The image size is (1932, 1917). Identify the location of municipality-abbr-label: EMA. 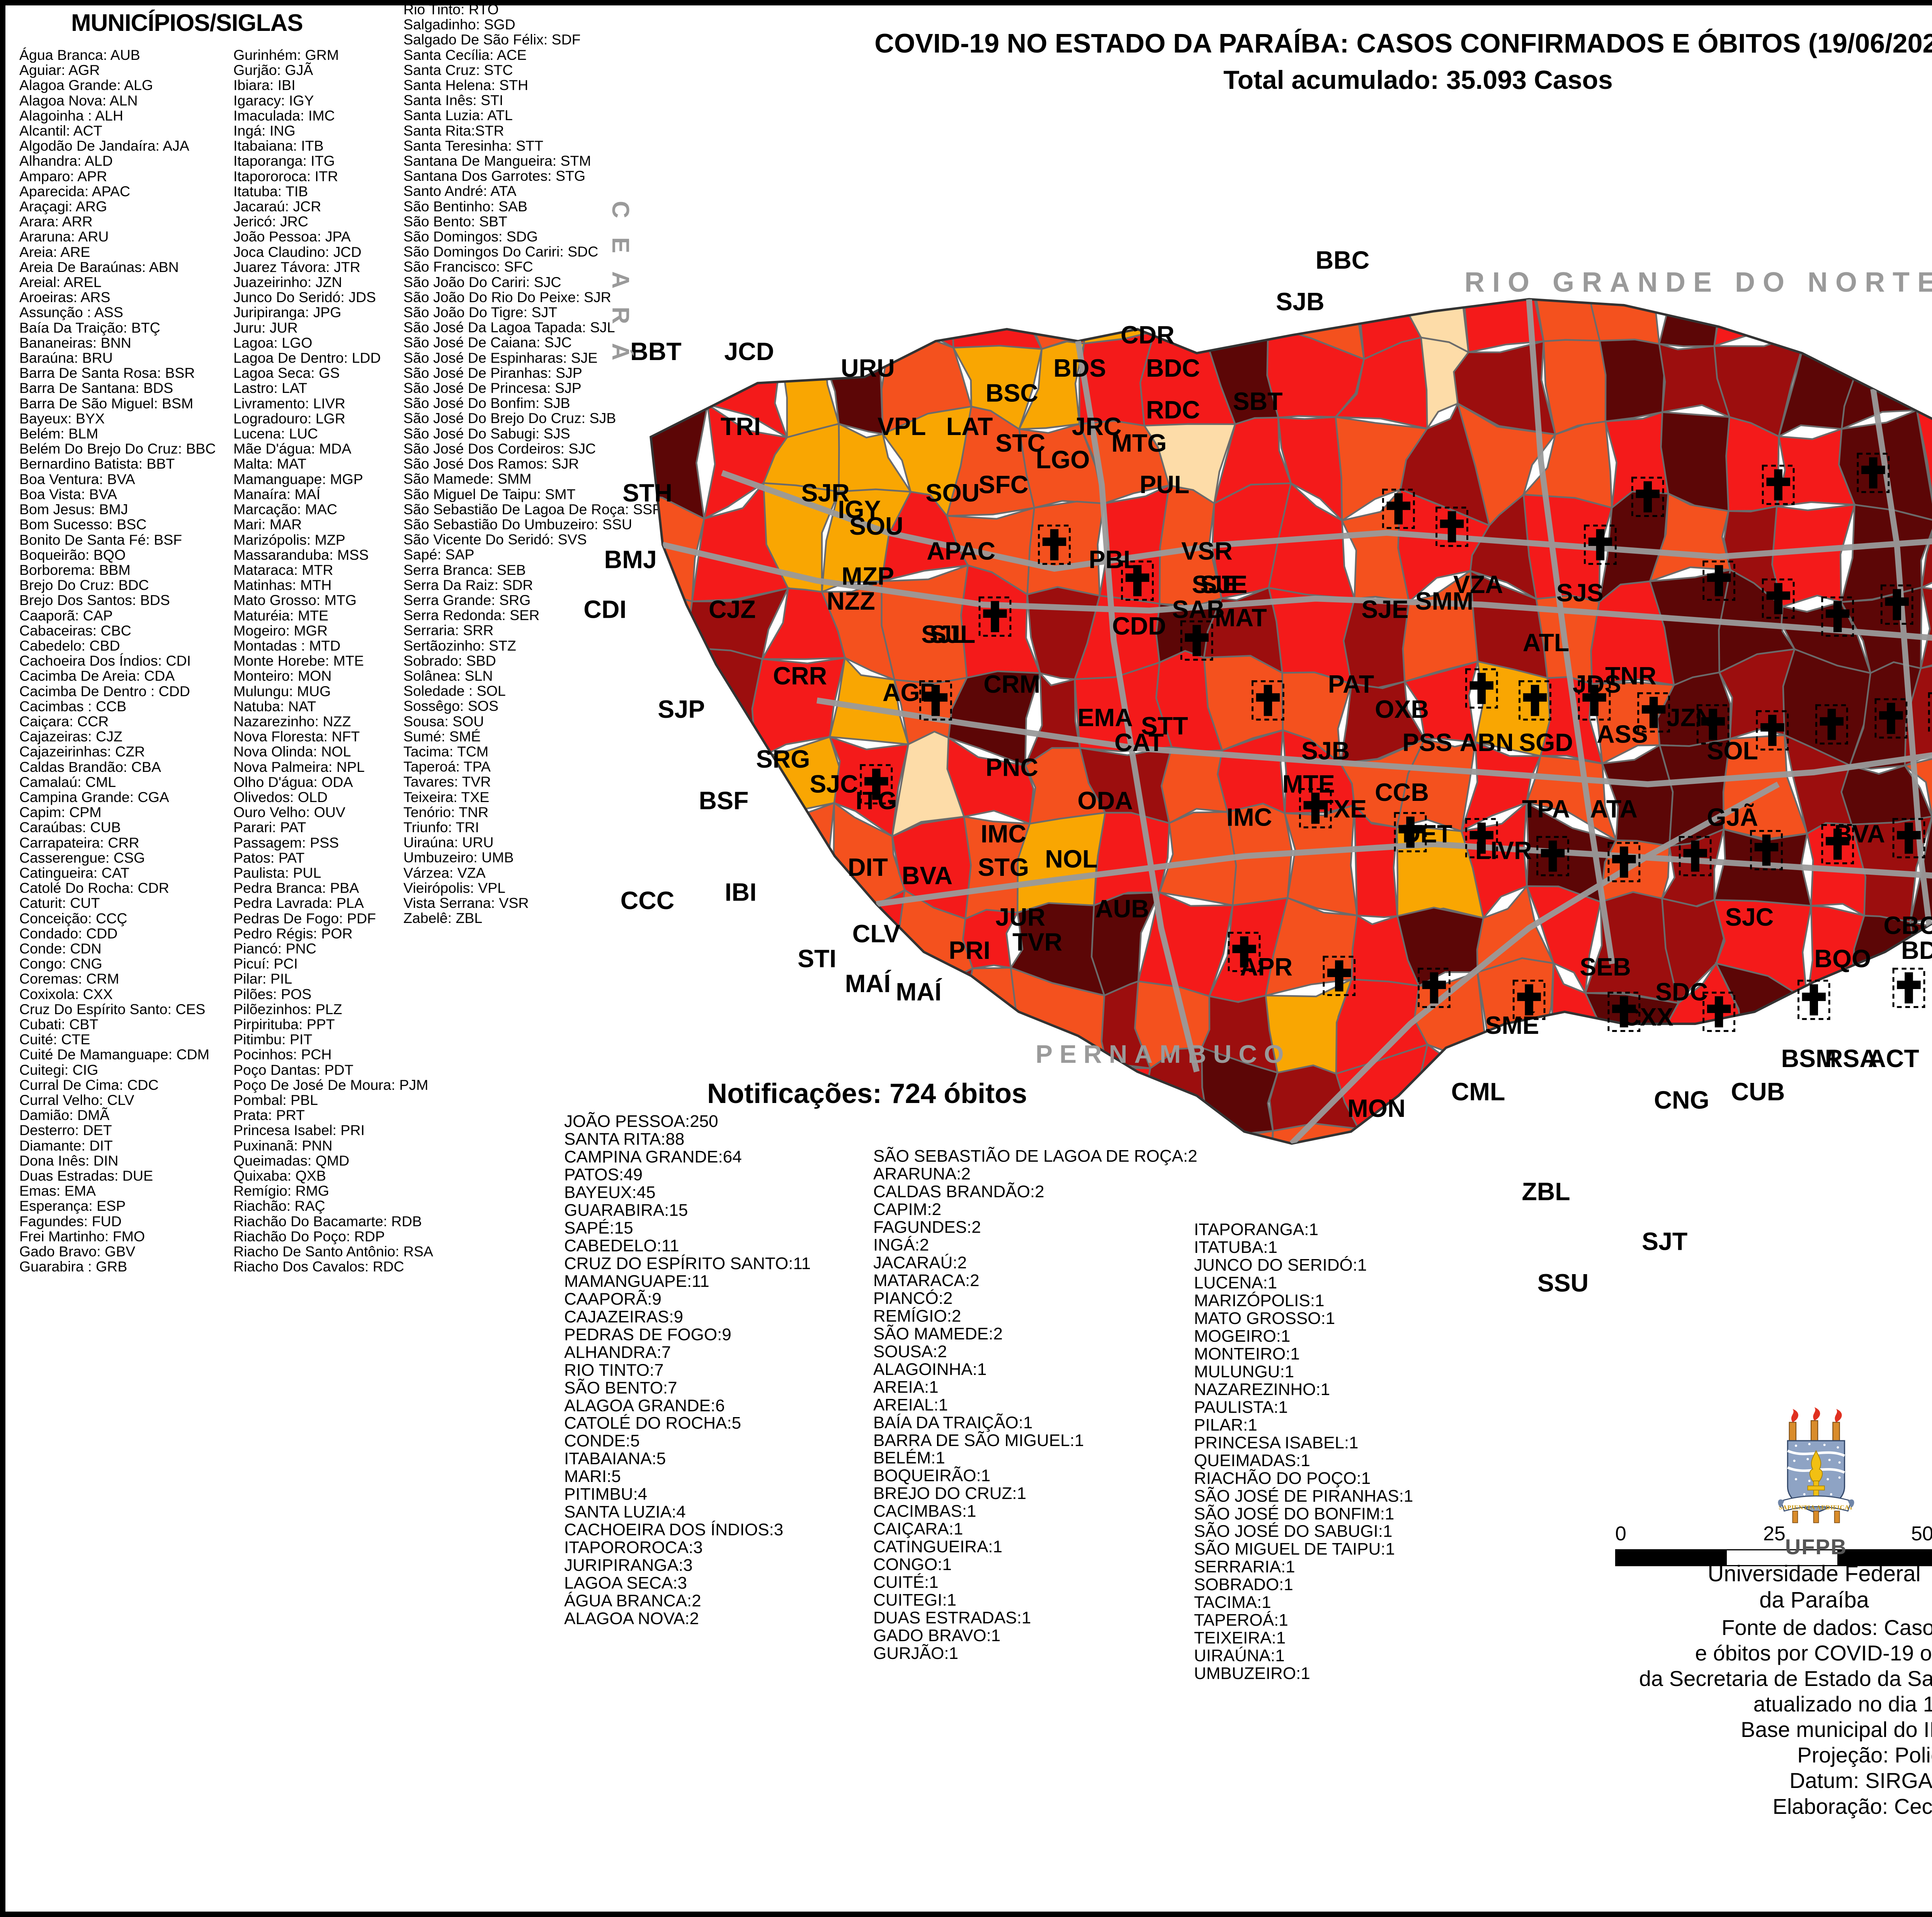
(1106, 717).